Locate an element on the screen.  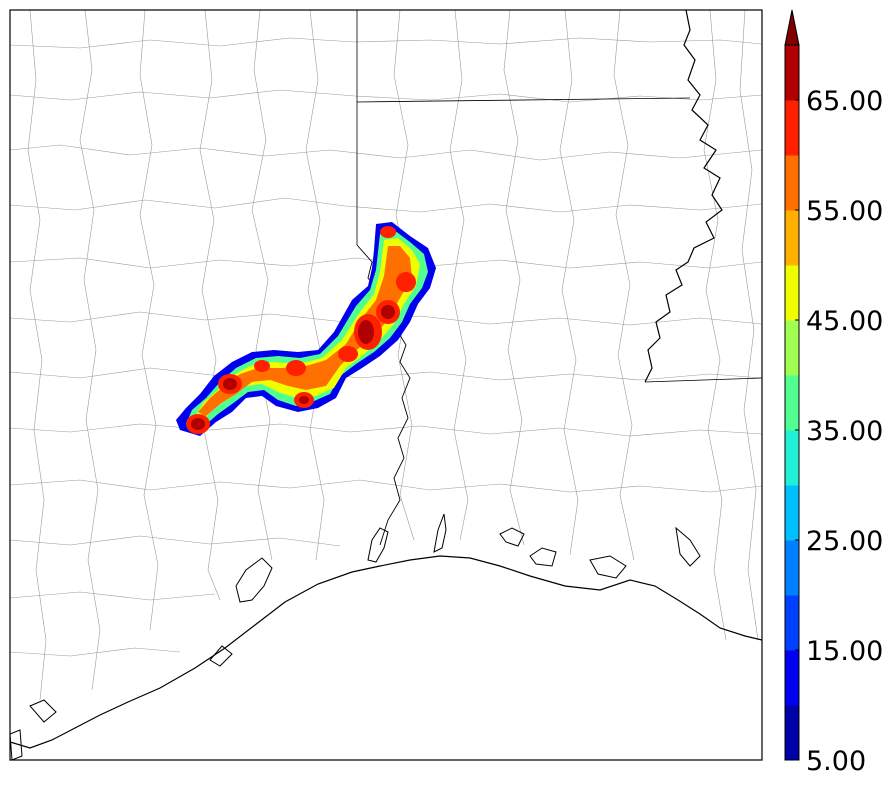
colorbar-labels: 5.00 15.00 25.00 35.00 45.00 55.00 65.00 is located at coordinates (844, 431).